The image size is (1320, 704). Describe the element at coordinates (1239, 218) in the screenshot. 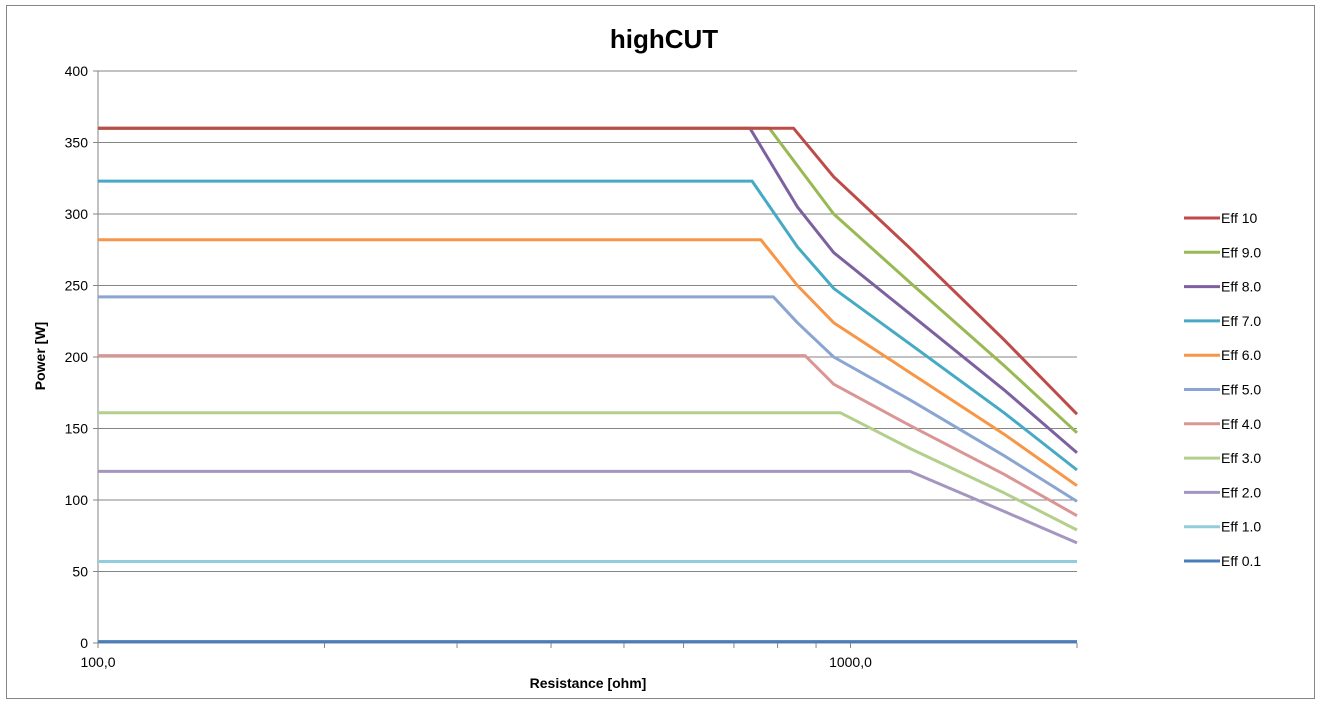

I see `legend-label-0: Eff 10` at that location.